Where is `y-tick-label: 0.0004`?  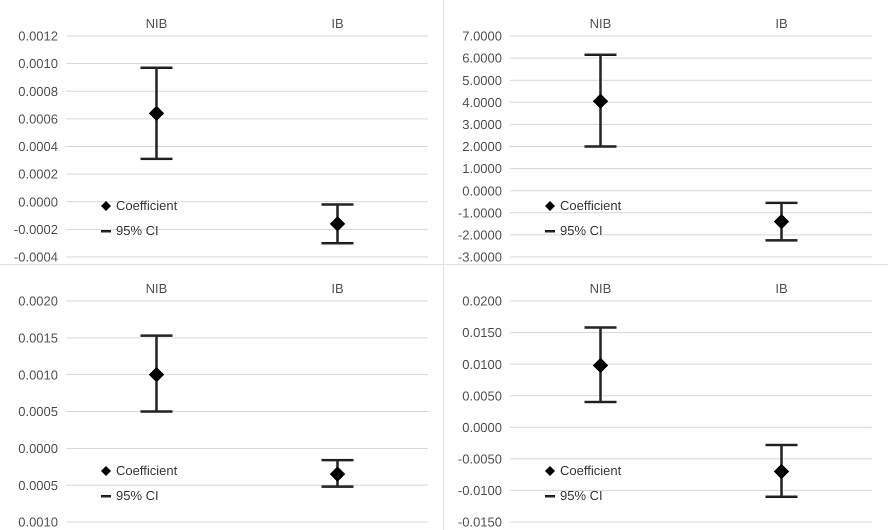
y-tick-label: 0.0004 is located at coordinates (38, 146).